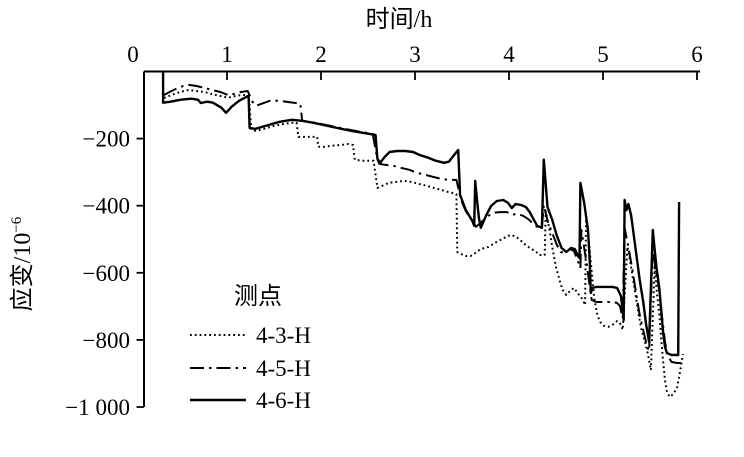 Image resolution: width=744 pixels, height=457 pixels. What do you see at coordinates (106, 139) in the screenshot?
I see `y-tick-label: −200` at bounding box center [106, 139].